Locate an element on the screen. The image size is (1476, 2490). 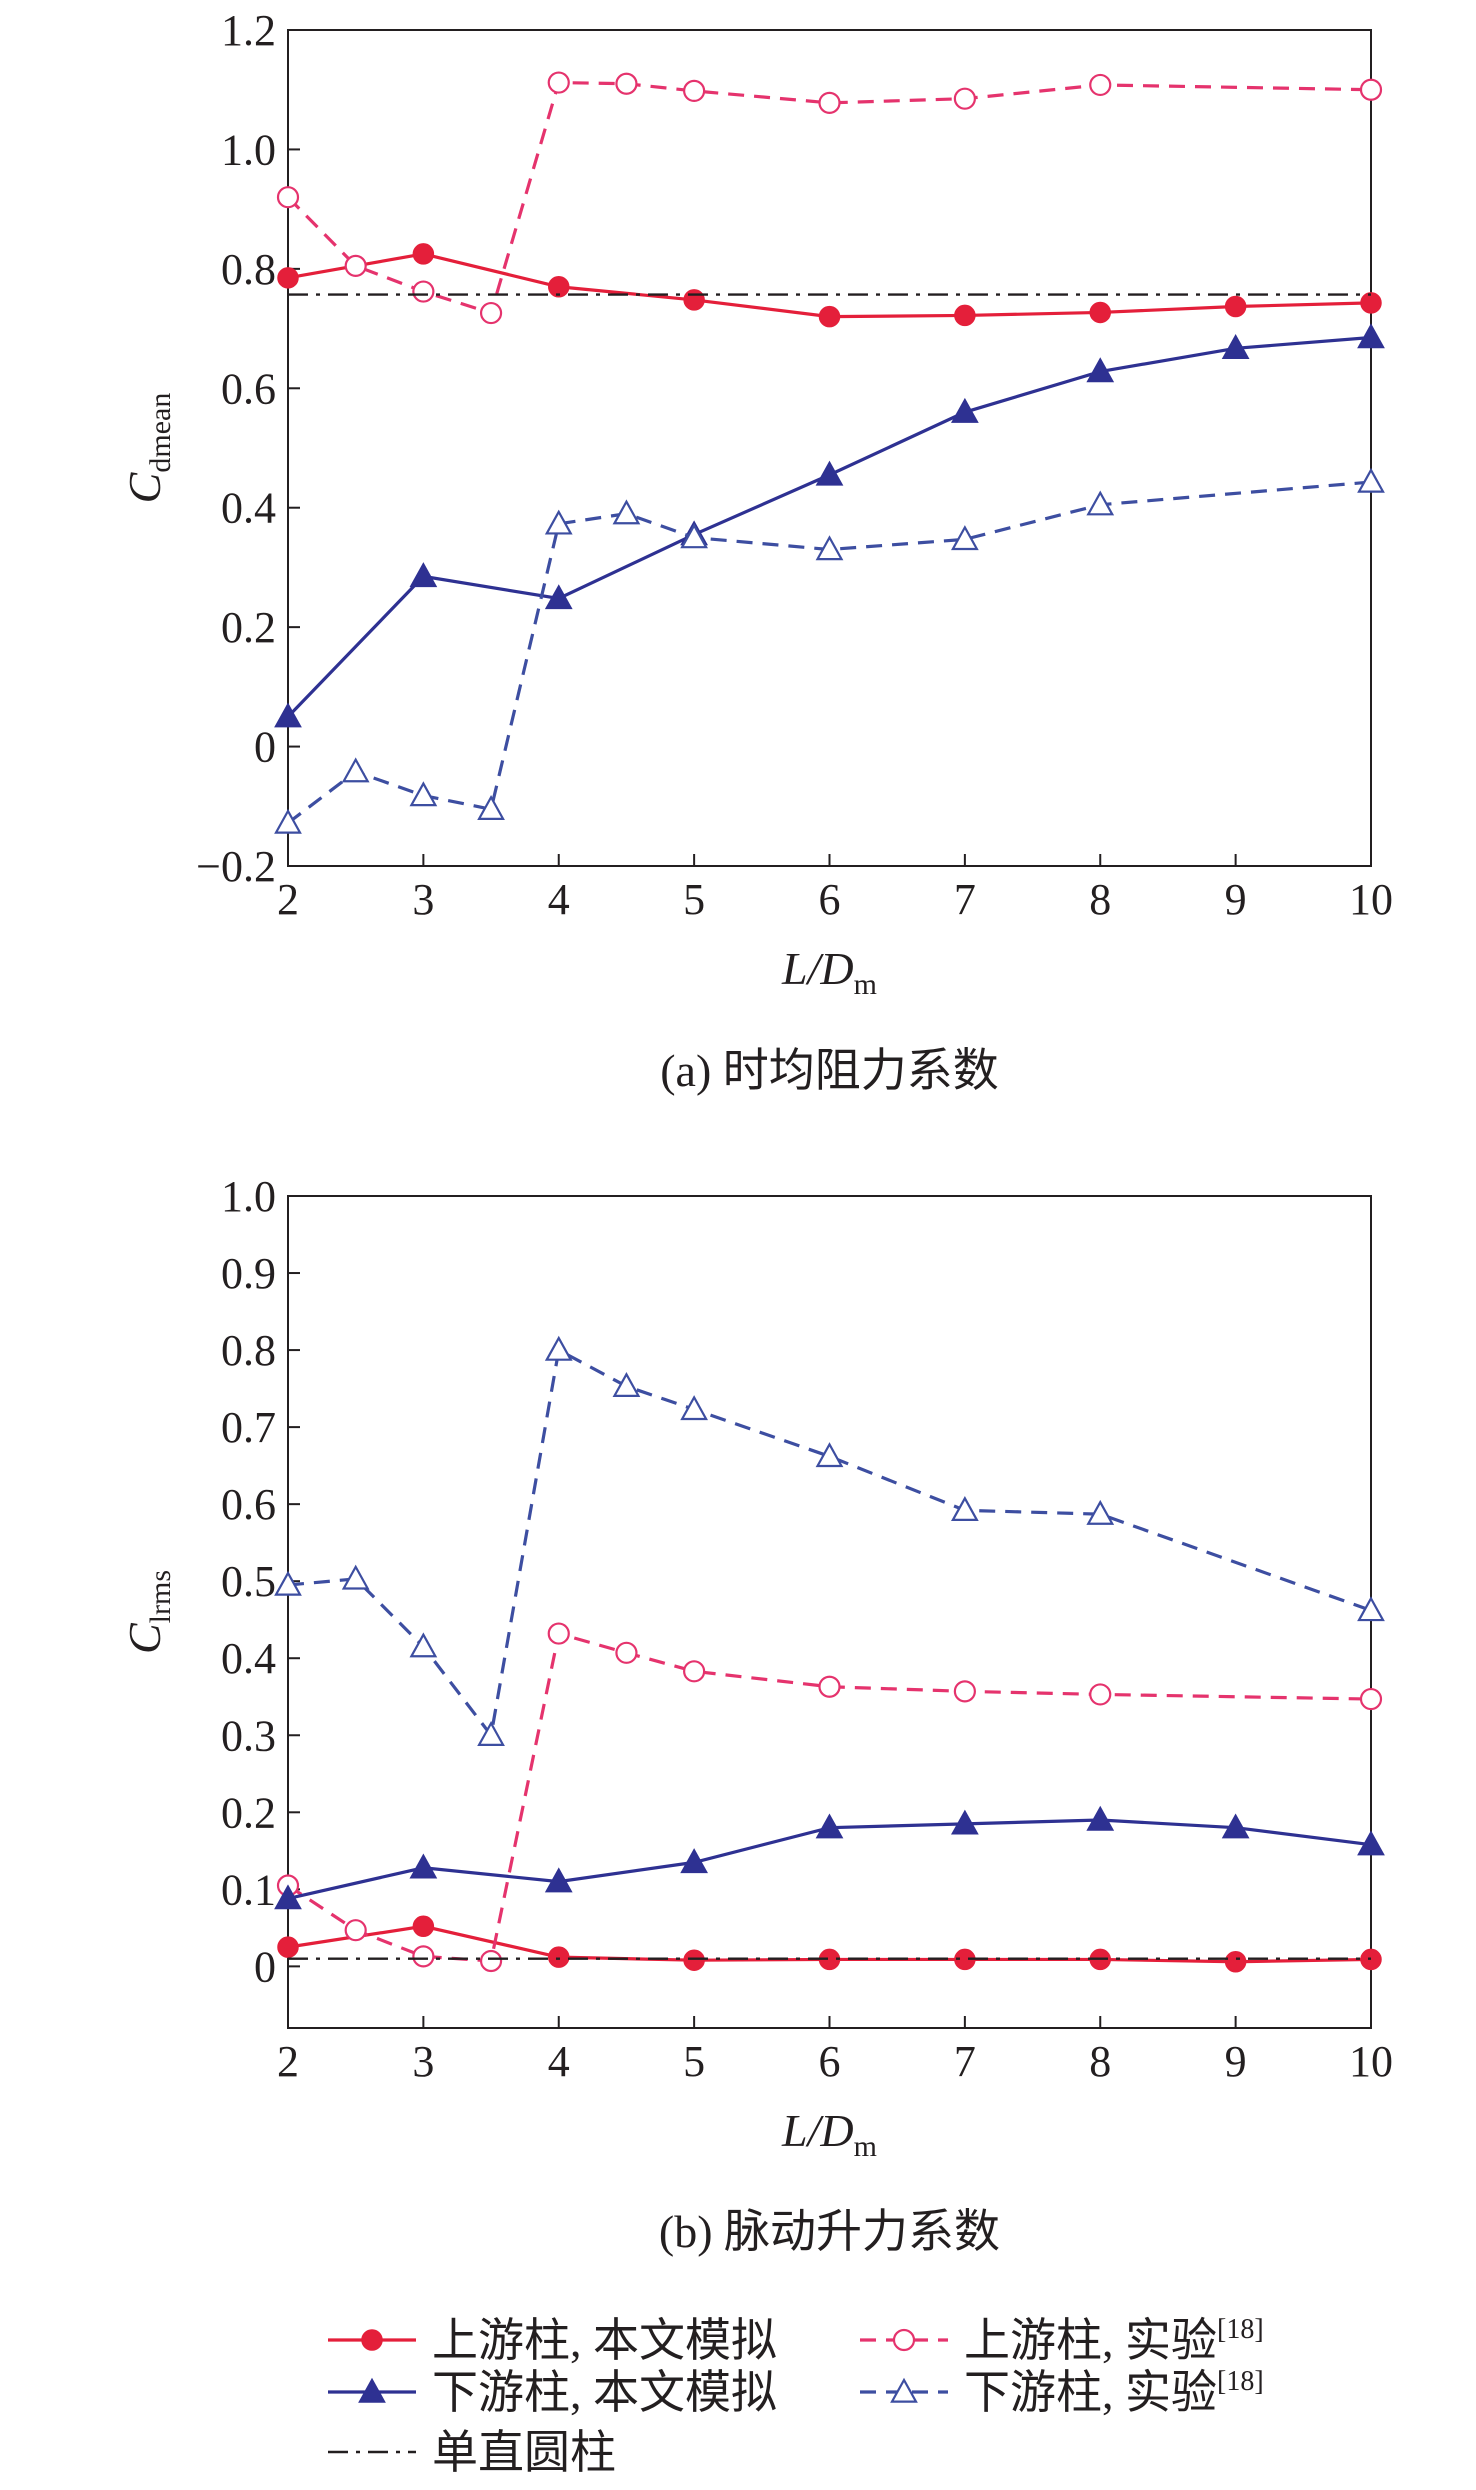
chart-a-y-tick-label: 0 is located at coordinates (265, 747).